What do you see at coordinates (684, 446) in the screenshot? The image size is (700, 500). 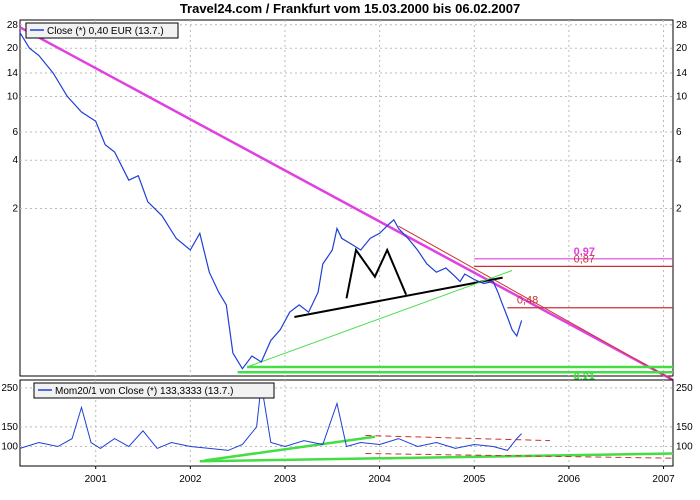 I see `momentum-y-tick-label-right: 100` at bounding box center [684, 446].